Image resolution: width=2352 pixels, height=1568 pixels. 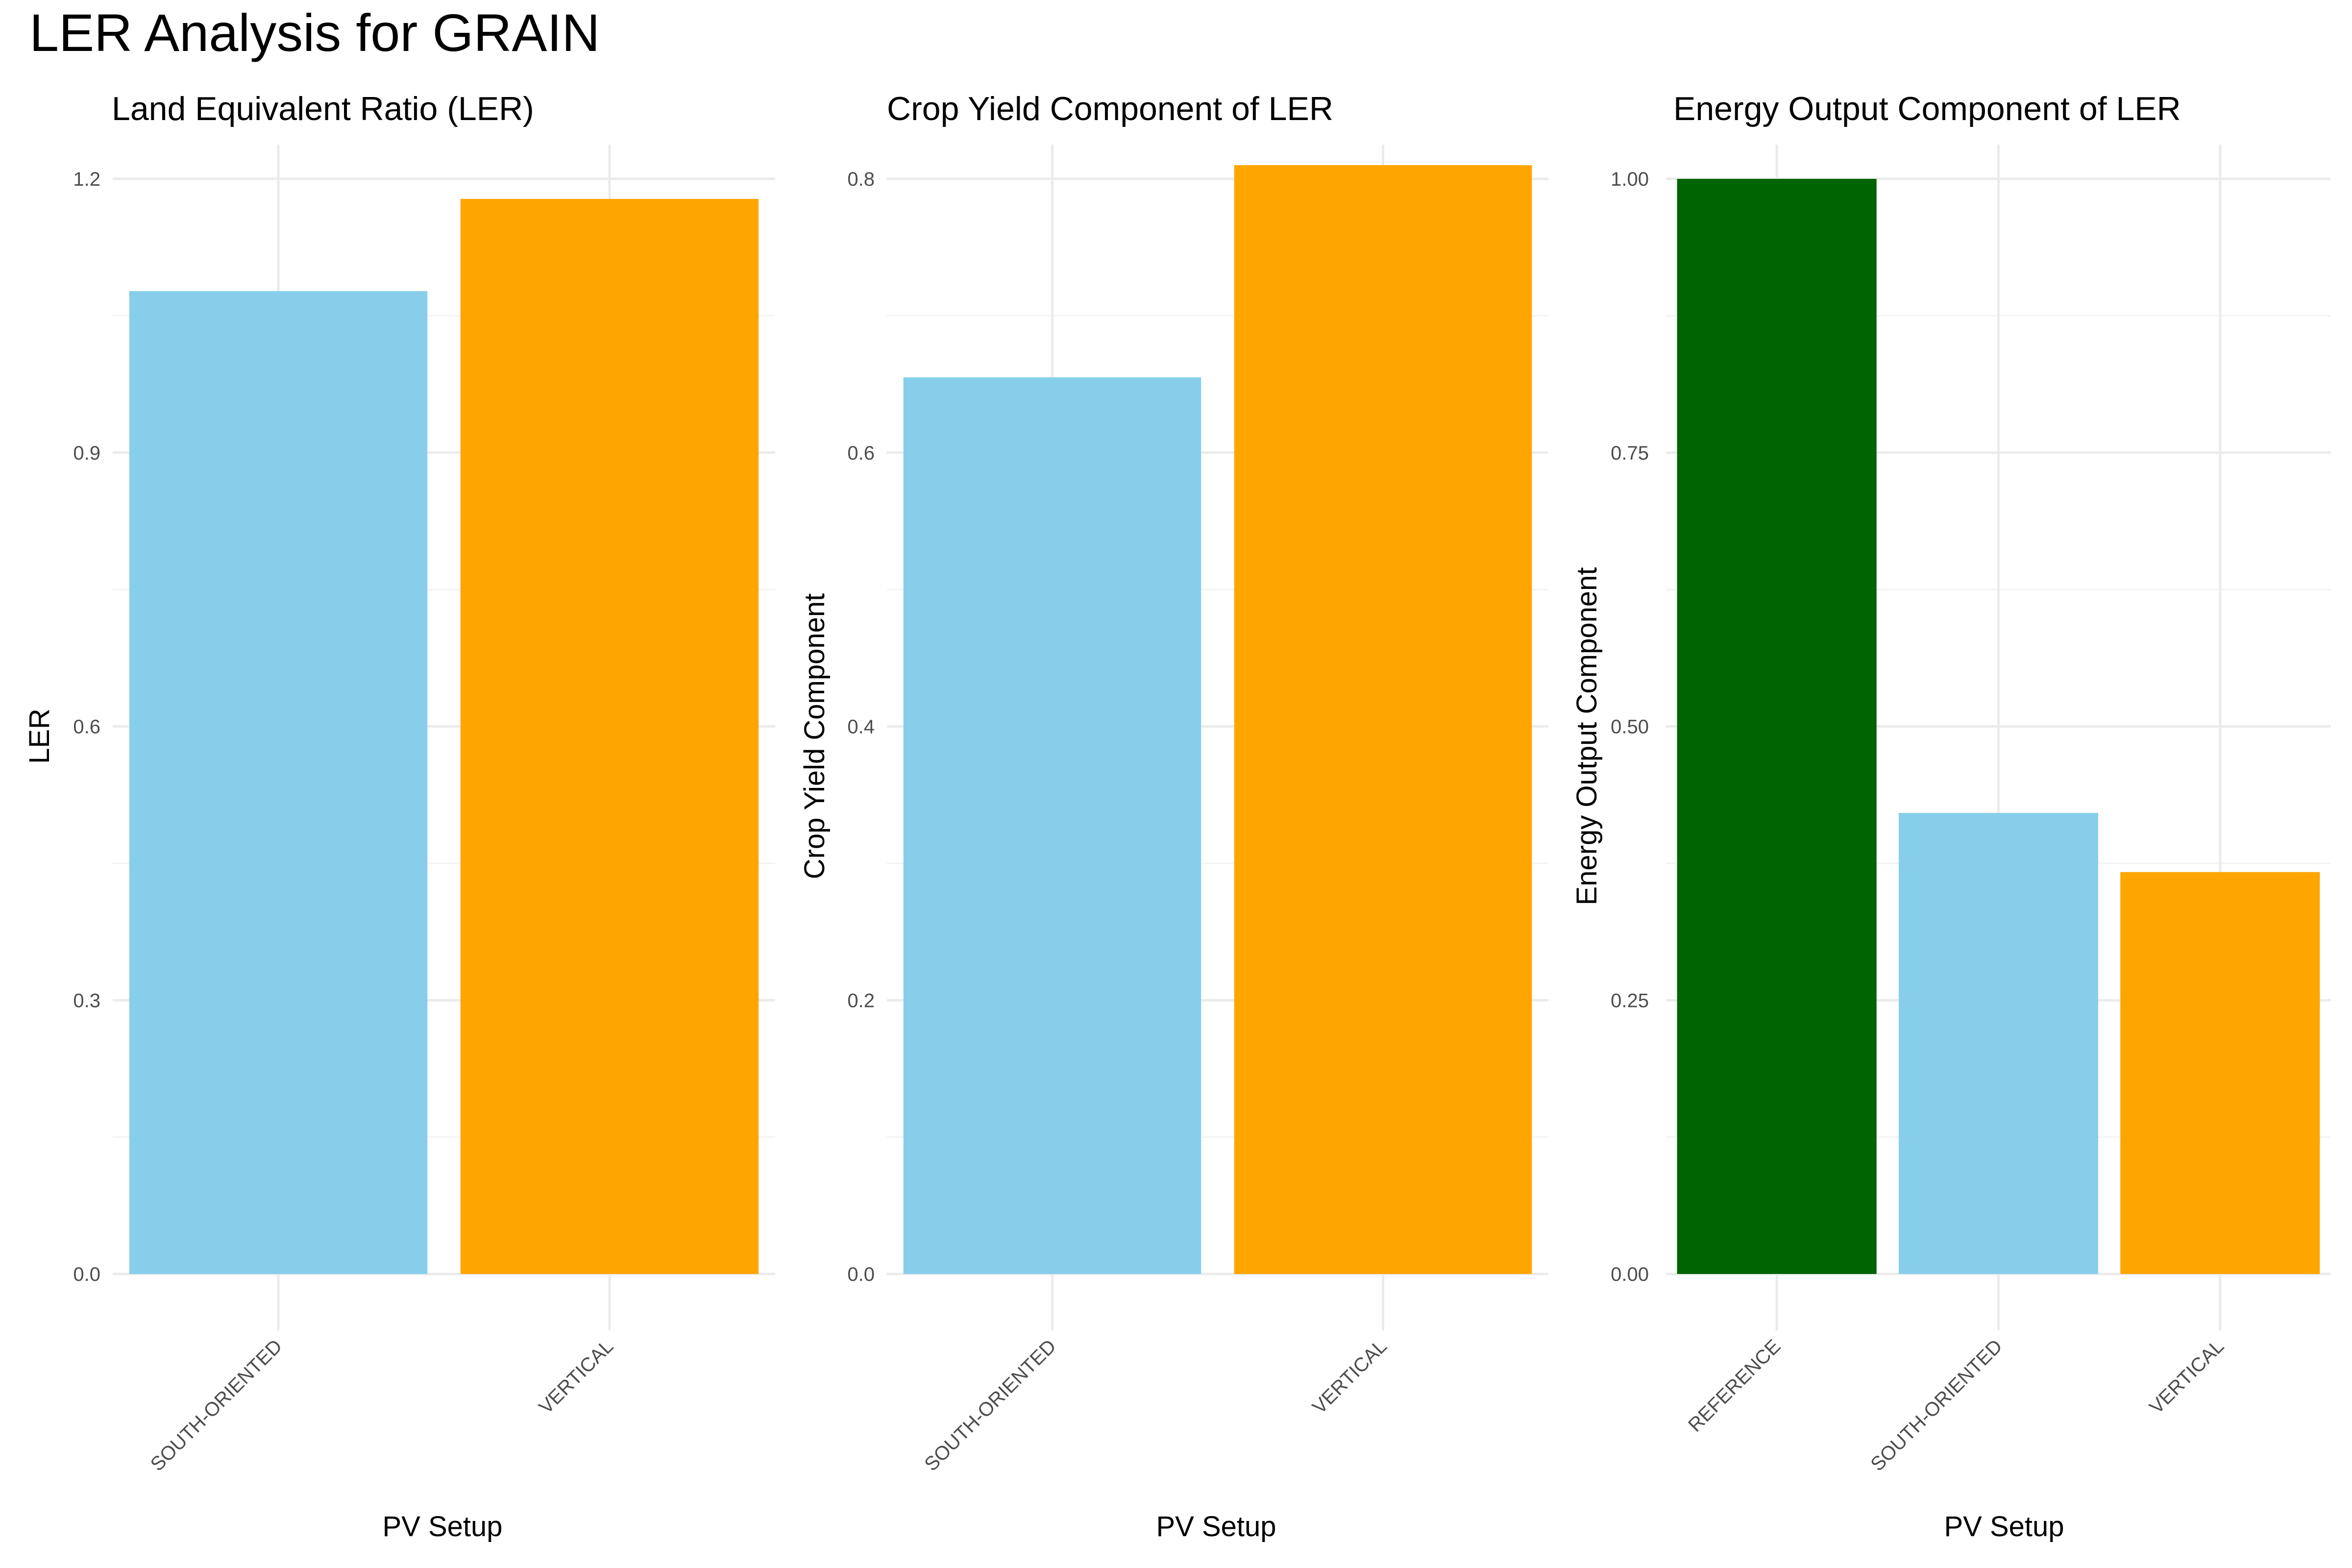 What do you see at coordinates (1630, 1000) in the screenshot?
I see `y-tick-label: 0.25` at bounding box center [1630, 1000].